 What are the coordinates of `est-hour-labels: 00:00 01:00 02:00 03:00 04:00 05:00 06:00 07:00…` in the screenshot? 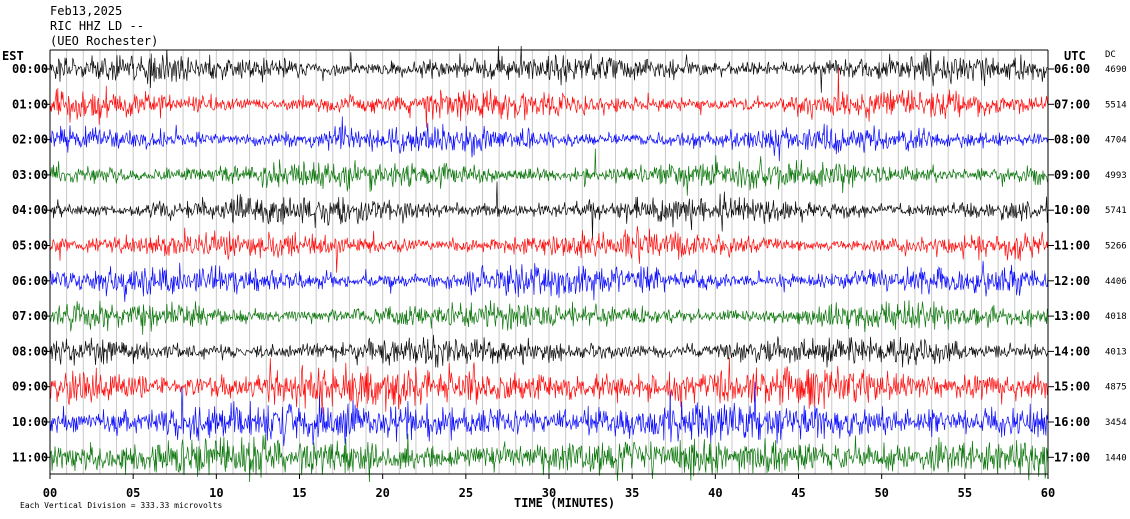 It's located at (31, 263).